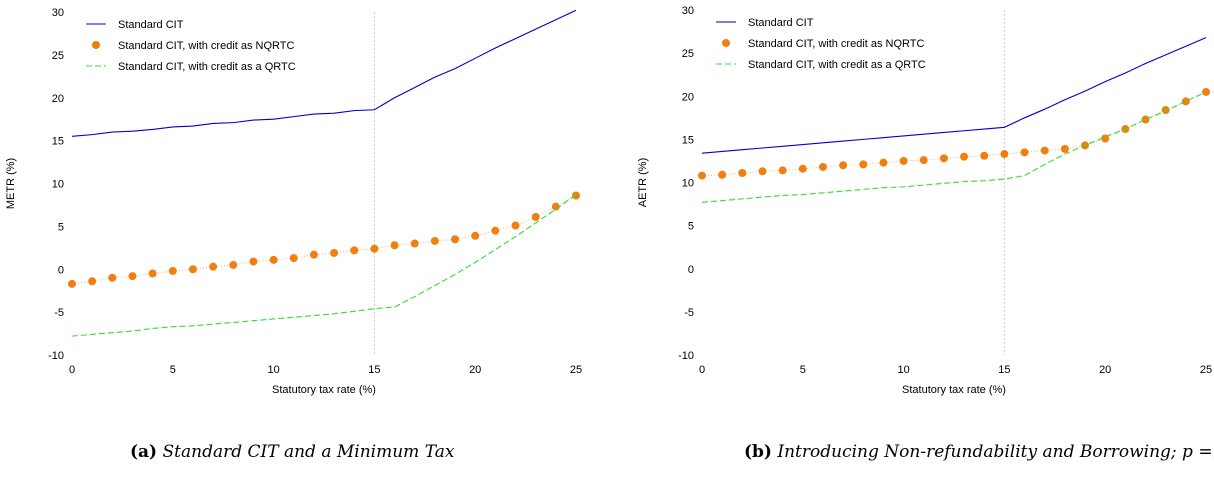 This screenshot has height=491, width=1214. Describe the element at coordinates (643, 183) in the screenshot. I see `y-axis-label: AETR (%)` at that location.